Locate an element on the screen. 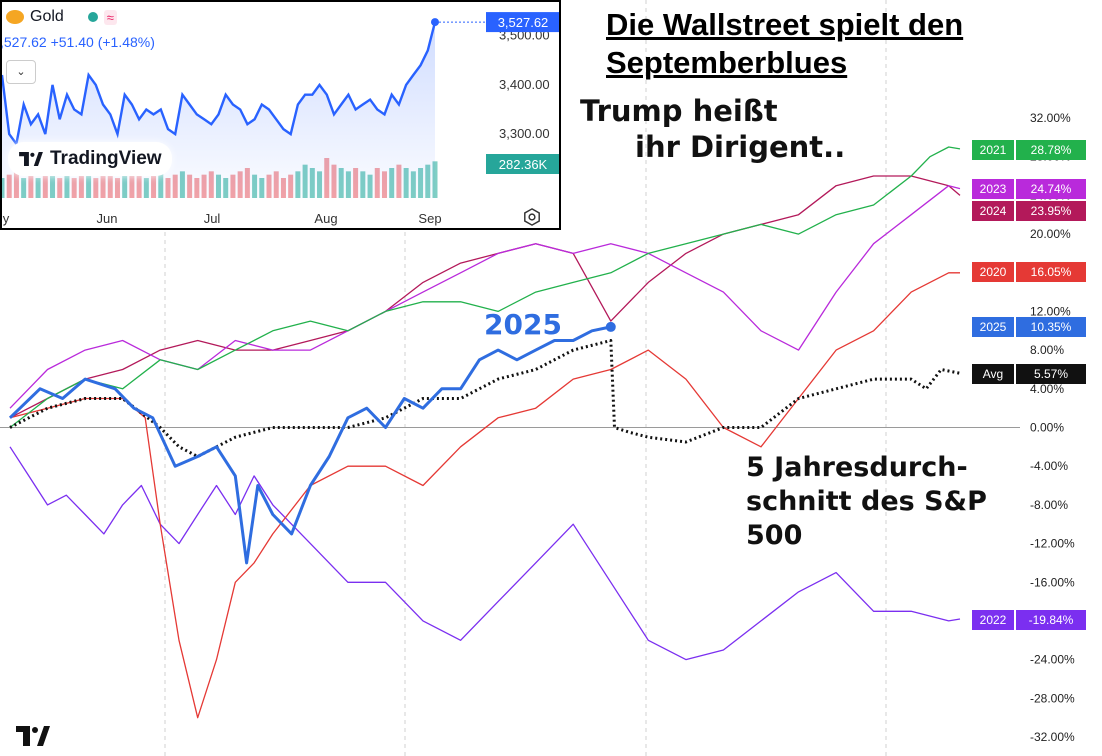 This screenshot has height=756, width=1102. legend-tag-avg: Avg 5.57% is located at coordinates (1029, 374).